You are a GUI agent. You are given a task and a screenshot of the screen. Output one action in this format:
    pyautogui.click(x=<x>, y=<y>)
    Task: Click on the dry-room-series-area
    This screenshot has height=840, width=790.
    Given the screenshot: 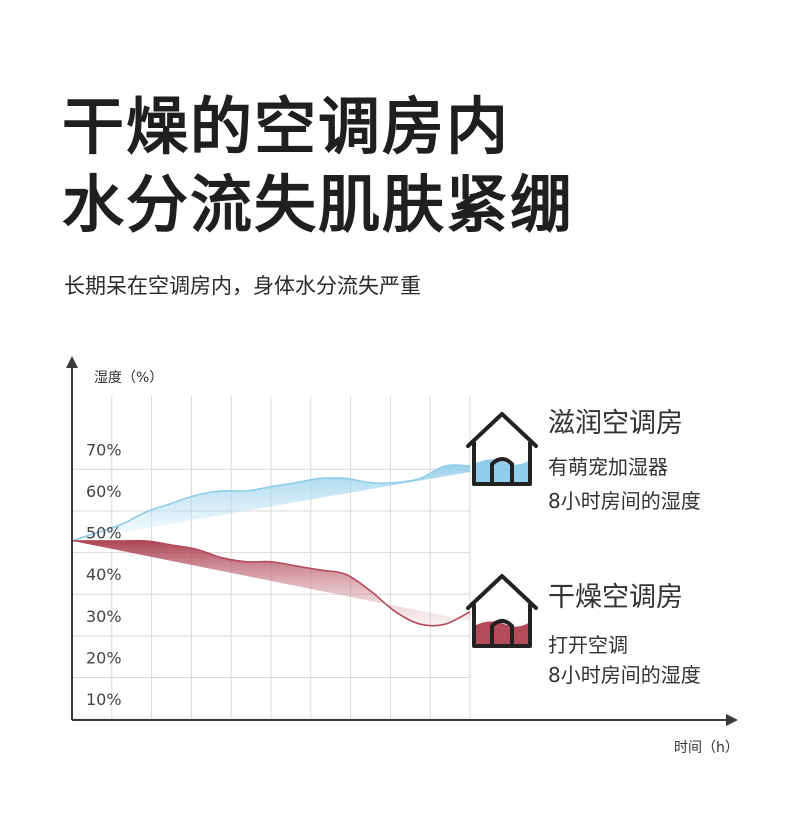 What is the action you would take?
    pyautogui.click(x=271, y=583)
    